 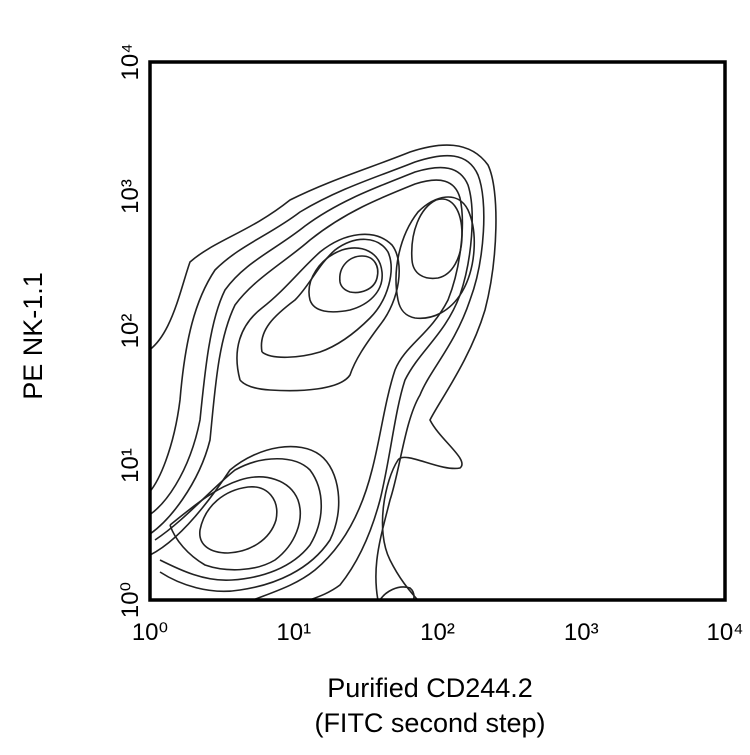 I want to click on y-tick-label: 10⁰, so click(x=130, y=600).